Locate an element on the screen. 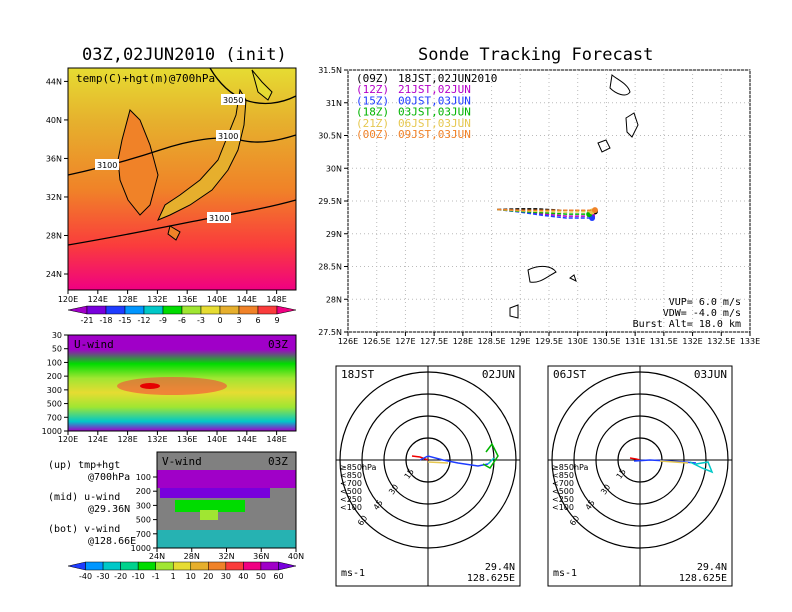  u-wind-time: 03Z is located at coordinates (278, 344).